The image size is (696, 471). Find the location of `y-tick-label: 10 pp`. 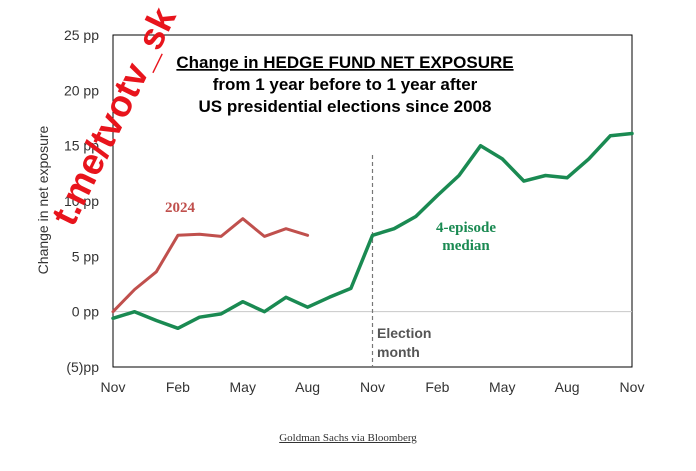

y-tick-label: 10 pp is located at coordinates (81, 201).